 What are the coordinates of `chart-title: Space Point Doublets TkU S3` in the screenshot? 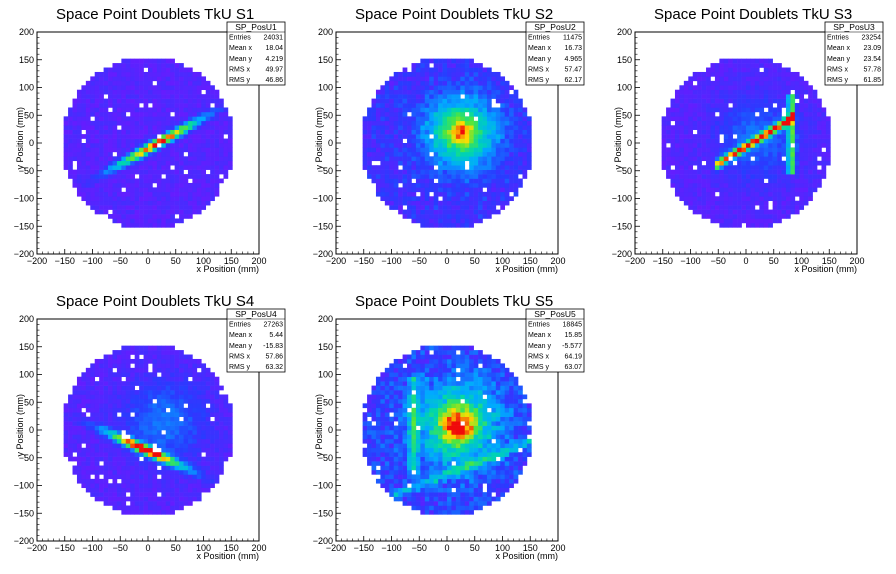 It's located at (753, 14).